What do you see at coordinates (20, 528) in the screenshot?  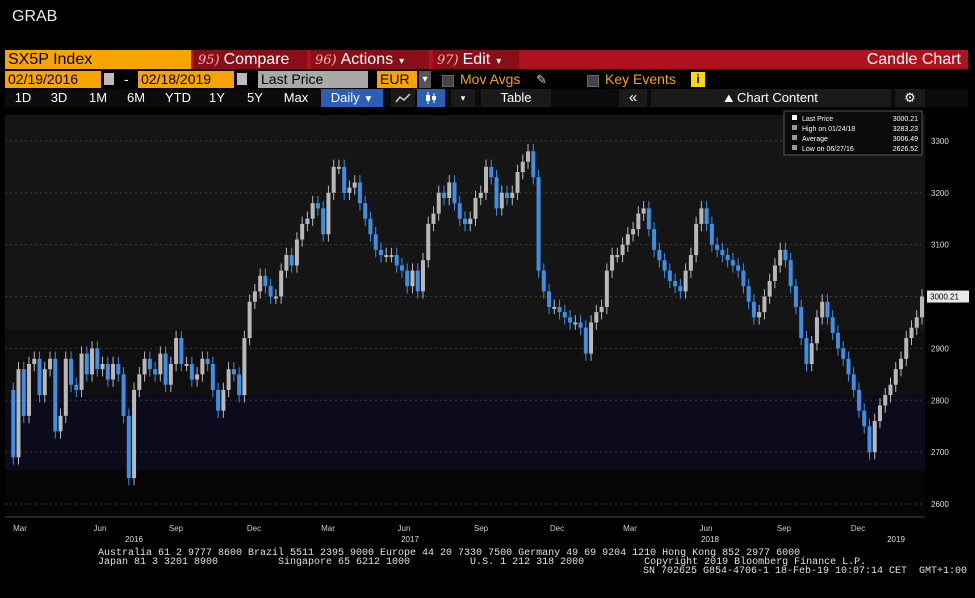 I see `x-month-label: Mar` at bounding box center [20, 528].